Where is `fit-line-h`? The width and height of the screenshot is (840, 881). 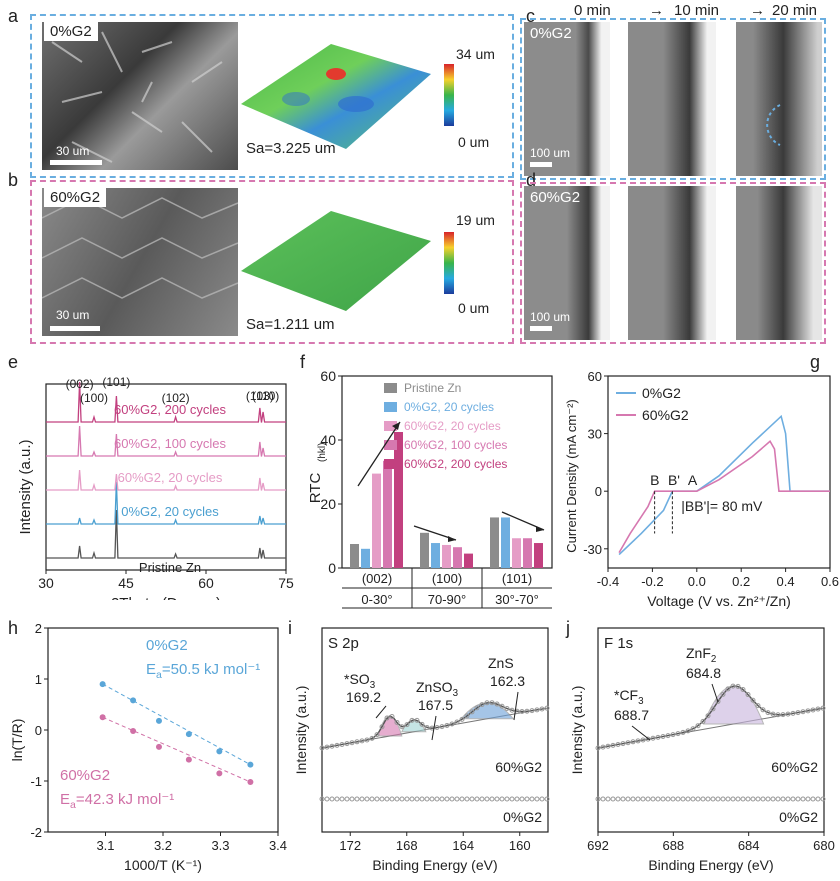
fit-line-h is located at coordinates (176, 749).